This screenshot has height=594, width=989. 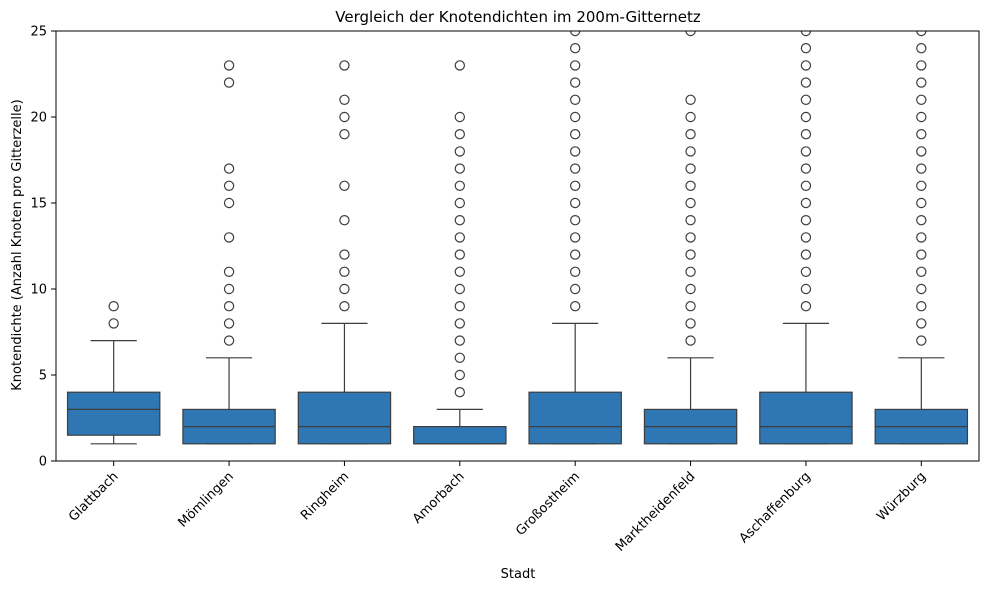 What do you see at coordinates (93, 496) in the screenshot?
I see `x-tick-label: Glattbach` at bounding box center [93, 496].